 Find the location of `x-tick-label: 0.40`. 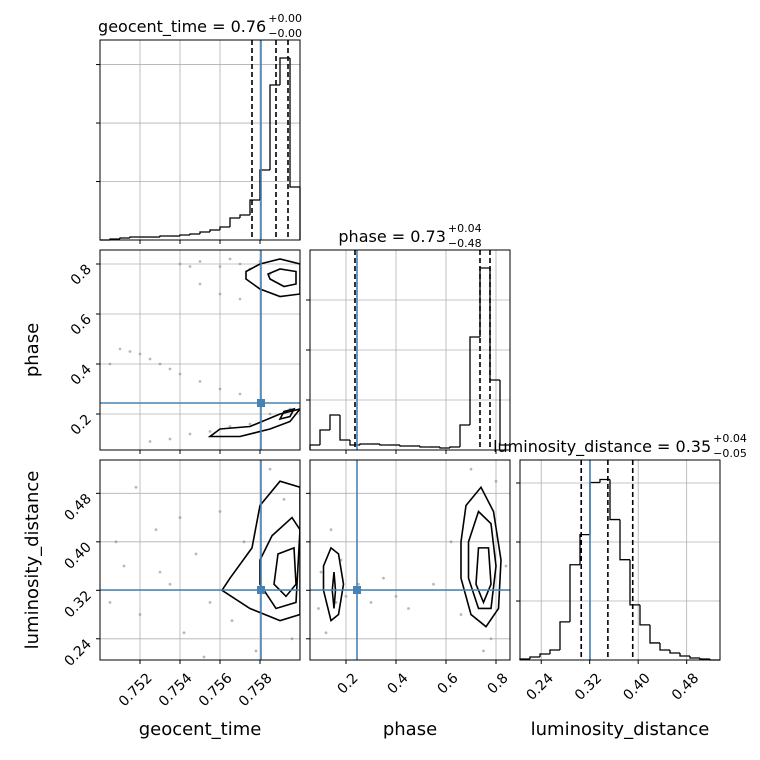

x-tick-label: 0.40 is located at coordinates (636, 686).